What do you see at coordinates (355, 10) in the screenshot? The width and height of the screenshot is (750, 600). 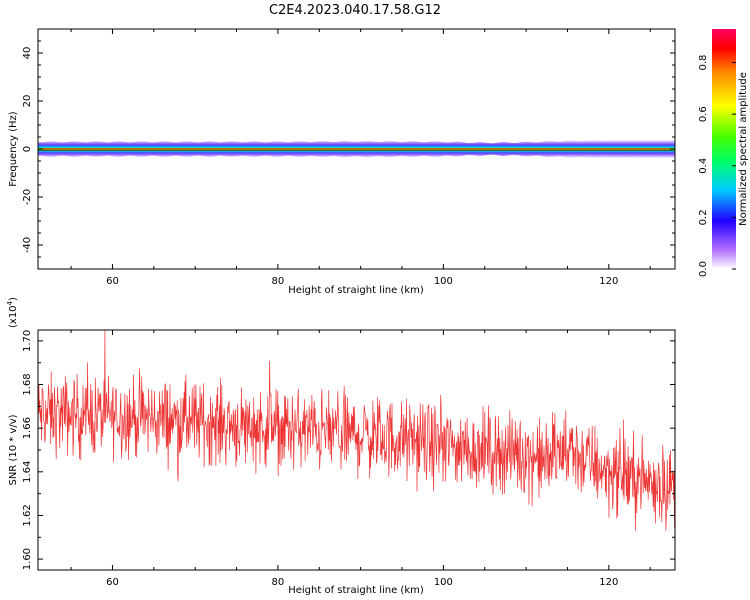 I see `figure-title: C2E4.2023.040.17.58.G12` at bounding box center [355, 10].